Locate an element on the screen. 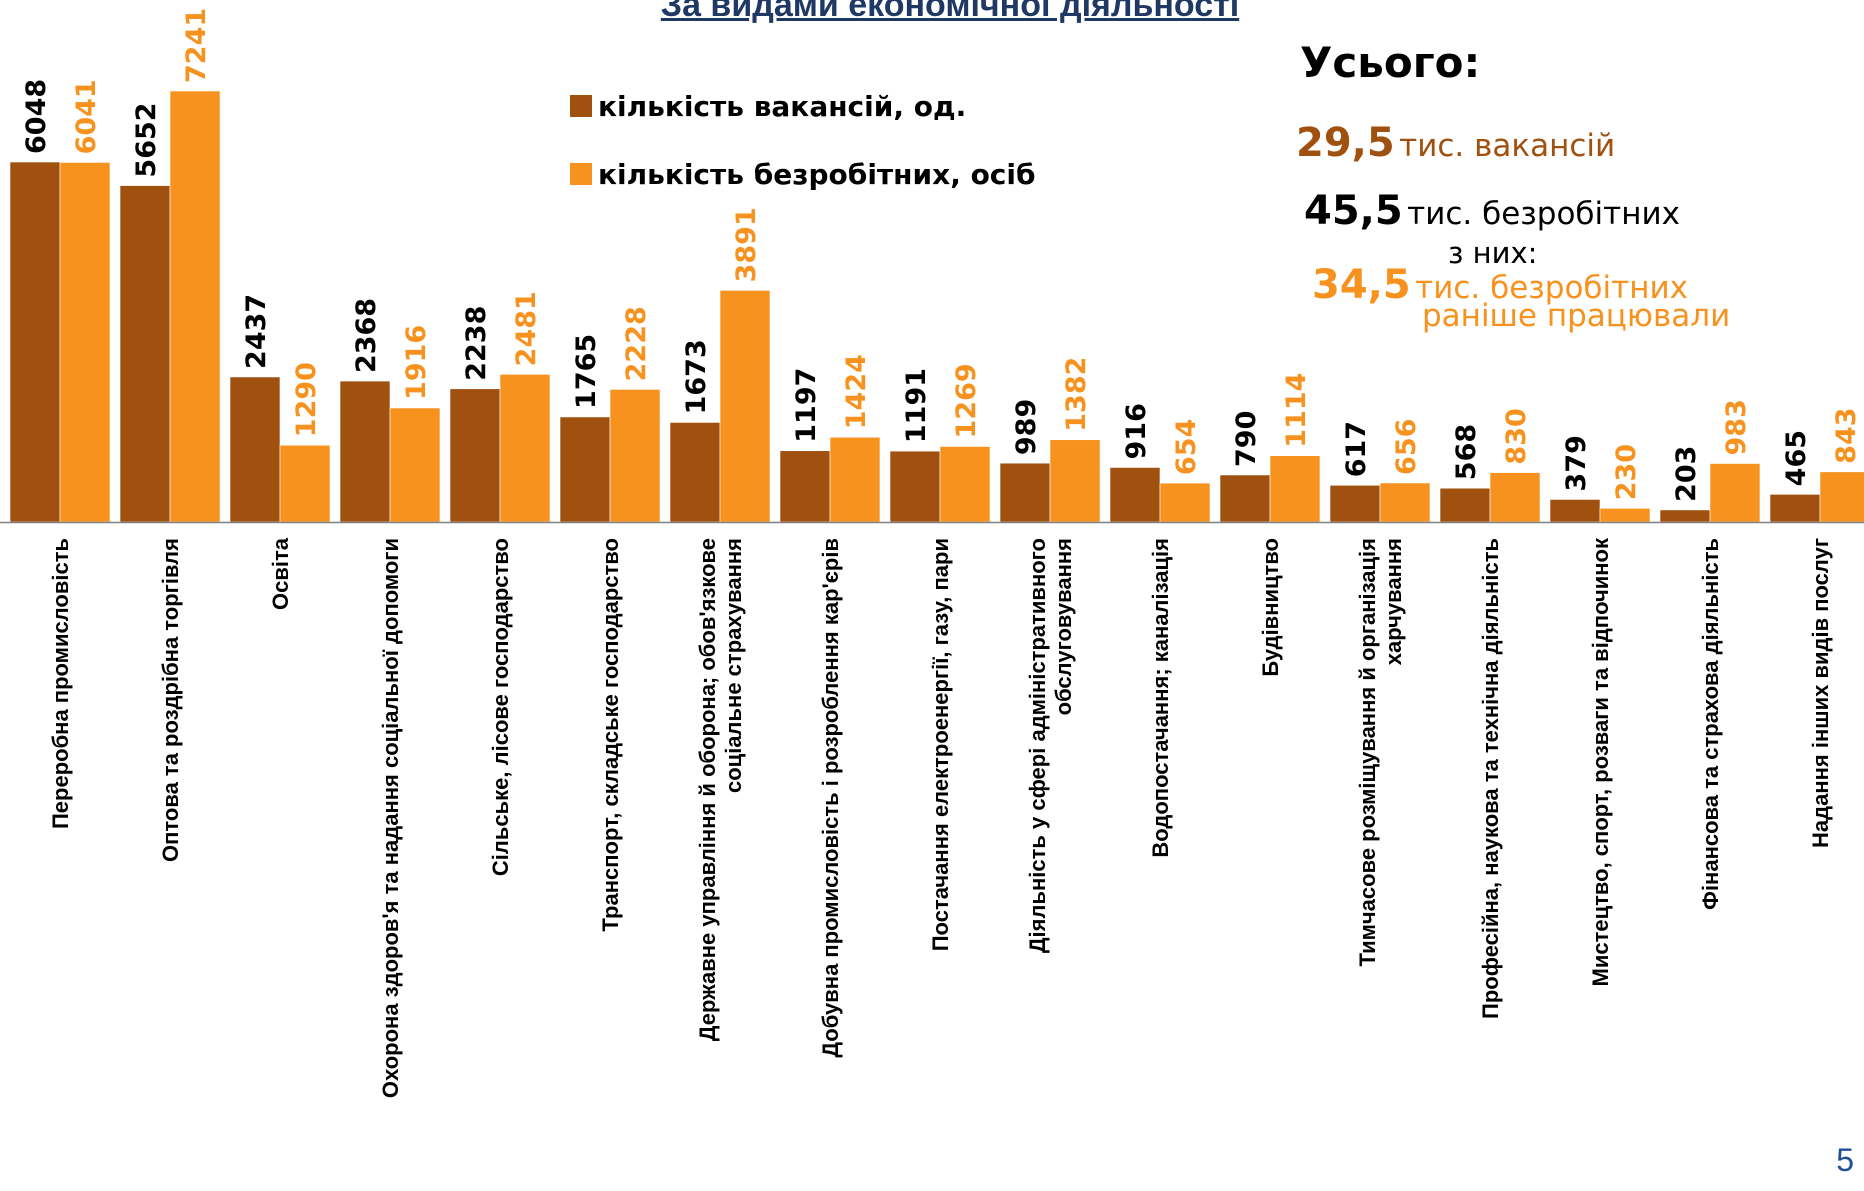 The height and width of the screenshot is (1191, 1864). category-label-8-line-0: Постачання електроенергії, газу, пари is located at coordinates (940, 744).